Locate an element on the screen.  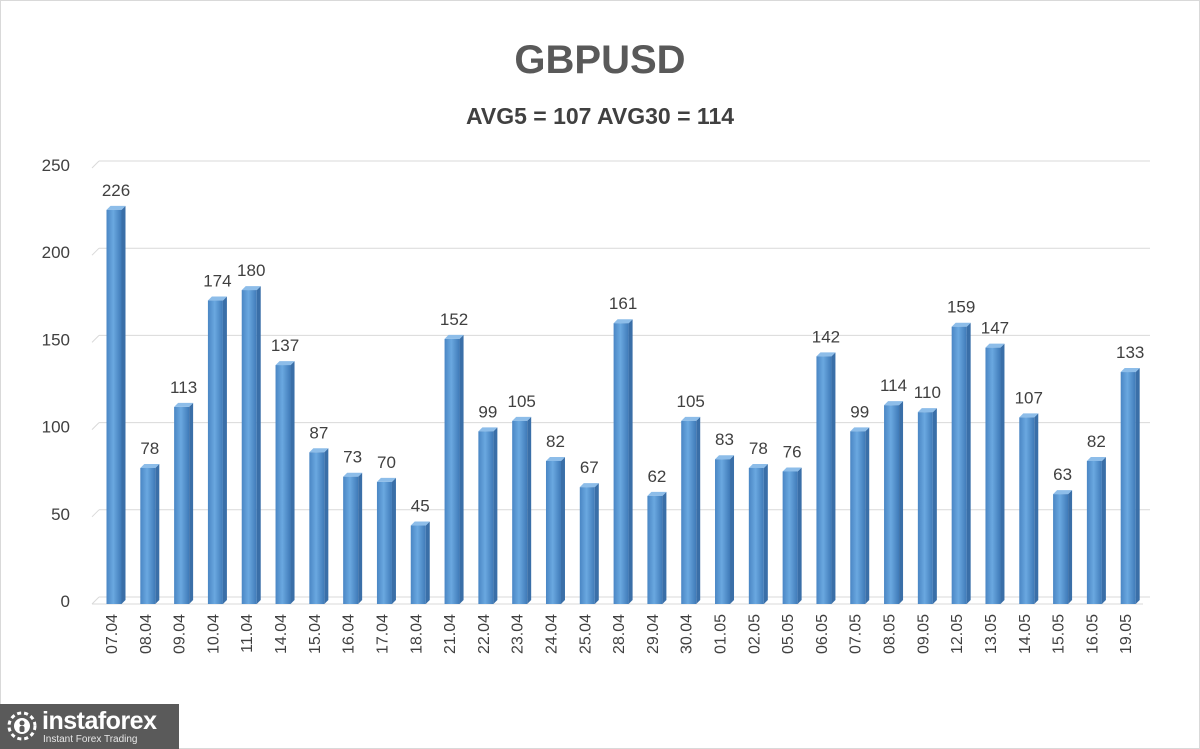
data-label: 63 is located at coordinates (1062, 474).